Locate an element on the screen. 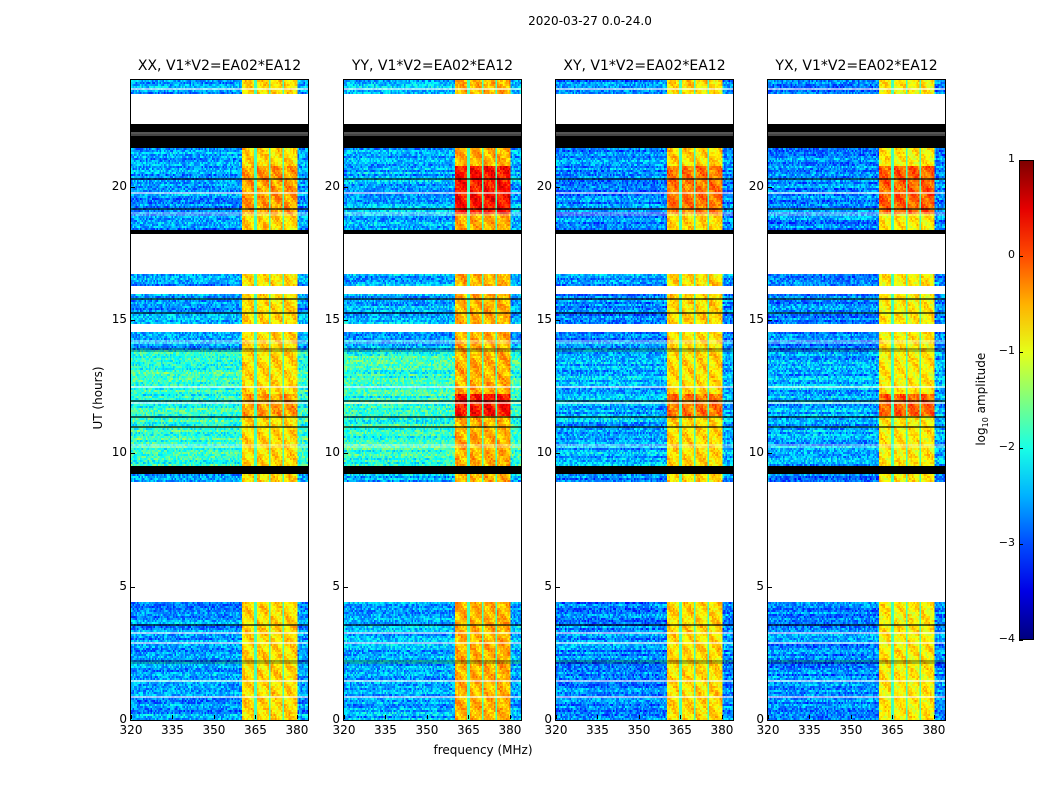 This screenshot has width=1050, height=800. colorbar-tick-label: 0 is located at coordinates (1011, 254).